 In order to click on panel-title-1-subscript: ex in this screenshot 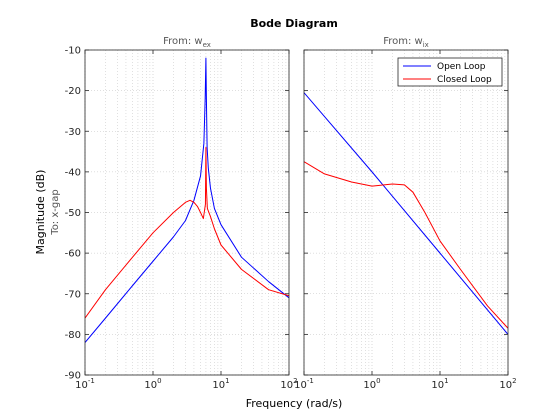, I will do `click(207, 45)`.